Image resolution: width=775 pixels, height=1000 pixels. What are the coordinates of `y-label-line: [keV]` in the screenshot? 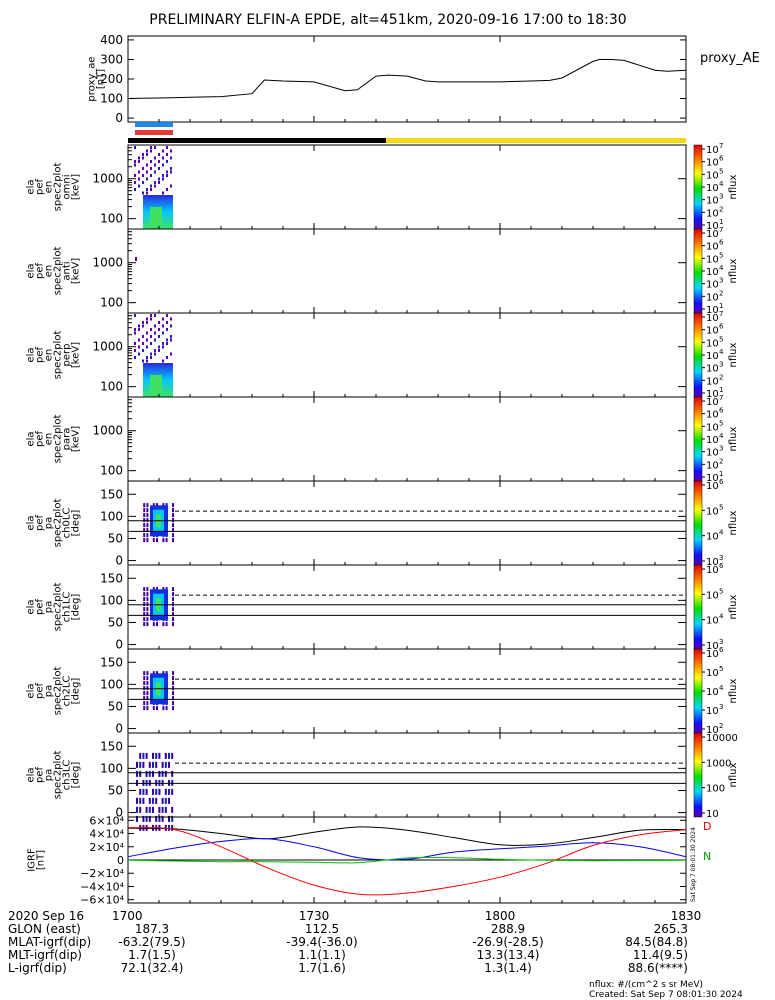 It's located at (76, 355).